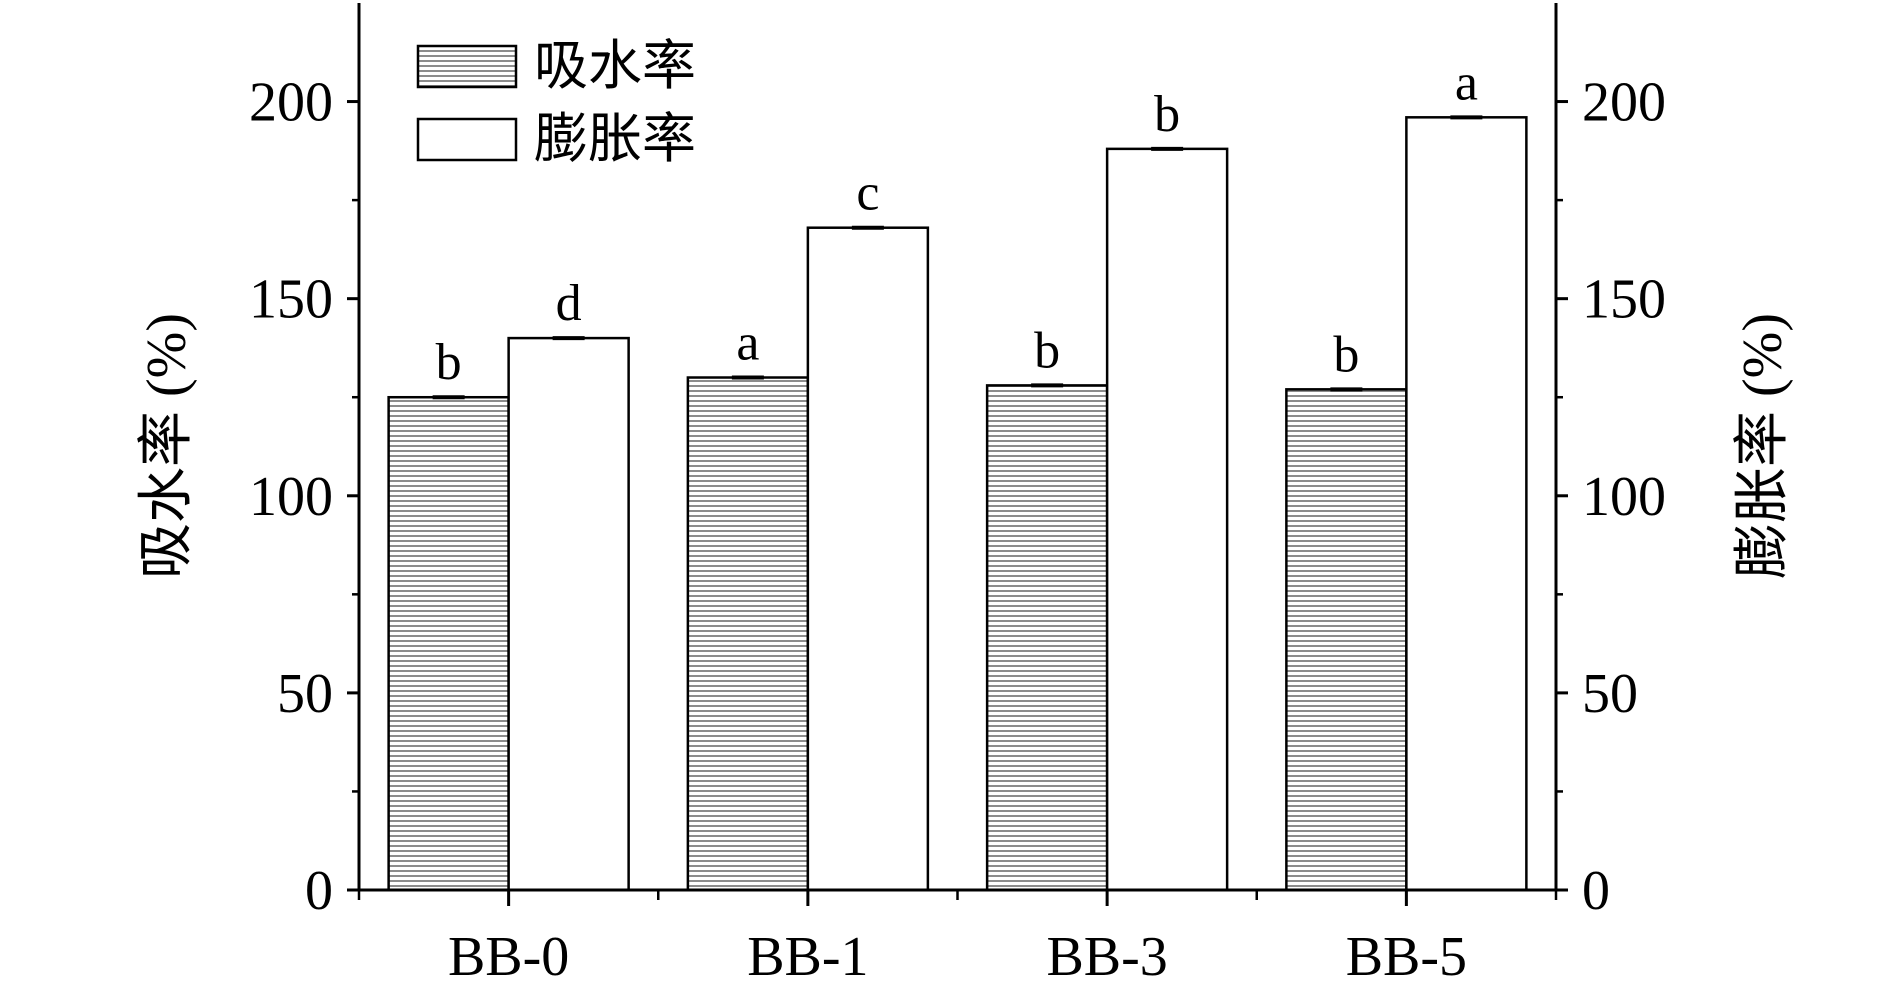 The height and width of the screenshot is (986, 1890). I want to click on legend-label: 膨胀率, so click(615, 139).